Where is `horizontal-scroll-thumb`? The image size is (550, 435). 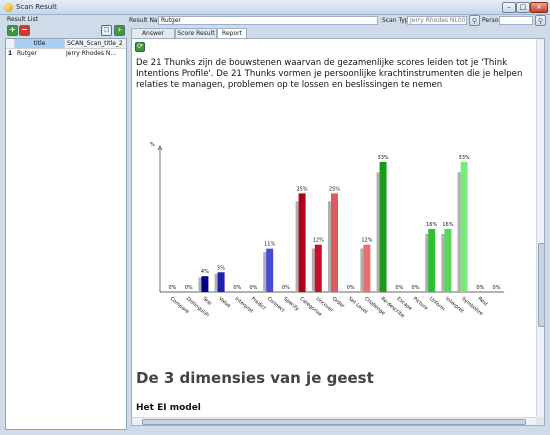
horizontal-scroll-thumb is located at coordinates (334, 422).